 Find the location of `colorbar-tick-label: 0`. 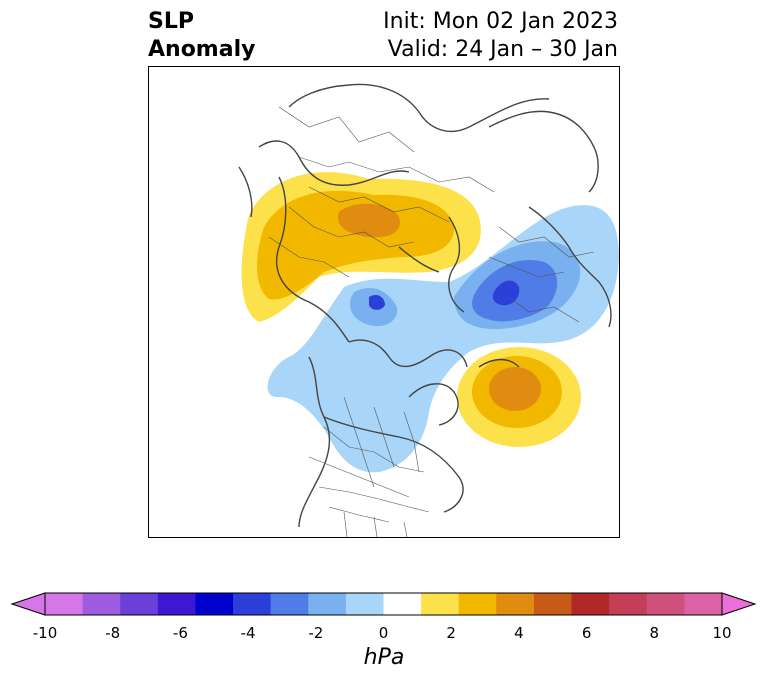

colorbar-tick-label: 0 is located at coordinates (383, 633).